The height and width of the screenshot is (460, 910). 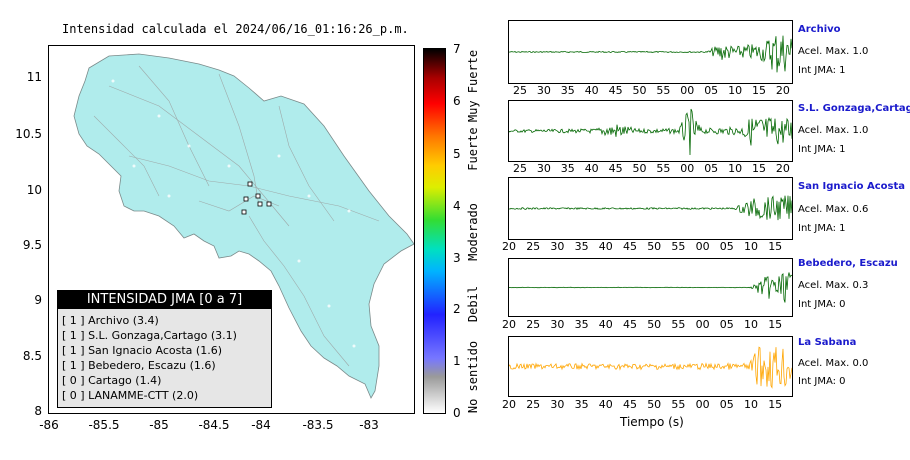 What do you see at coordinates (110, 320) in the screenshot?
I see `legend-item: [ 1 ] Archivo (3.4)` at bounding box center [110, 320].